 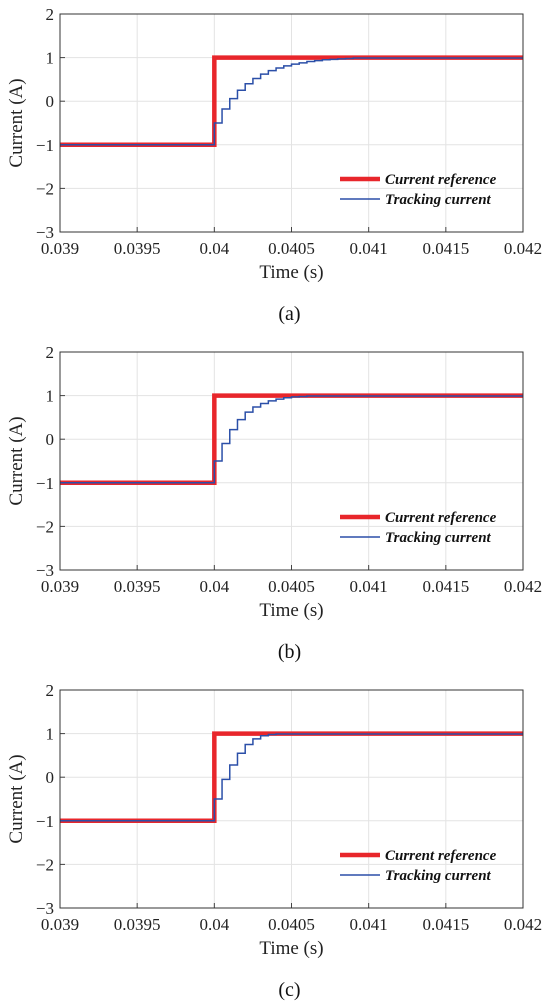 I want to click on figure-caption: (b), so click(x=289, y=652).